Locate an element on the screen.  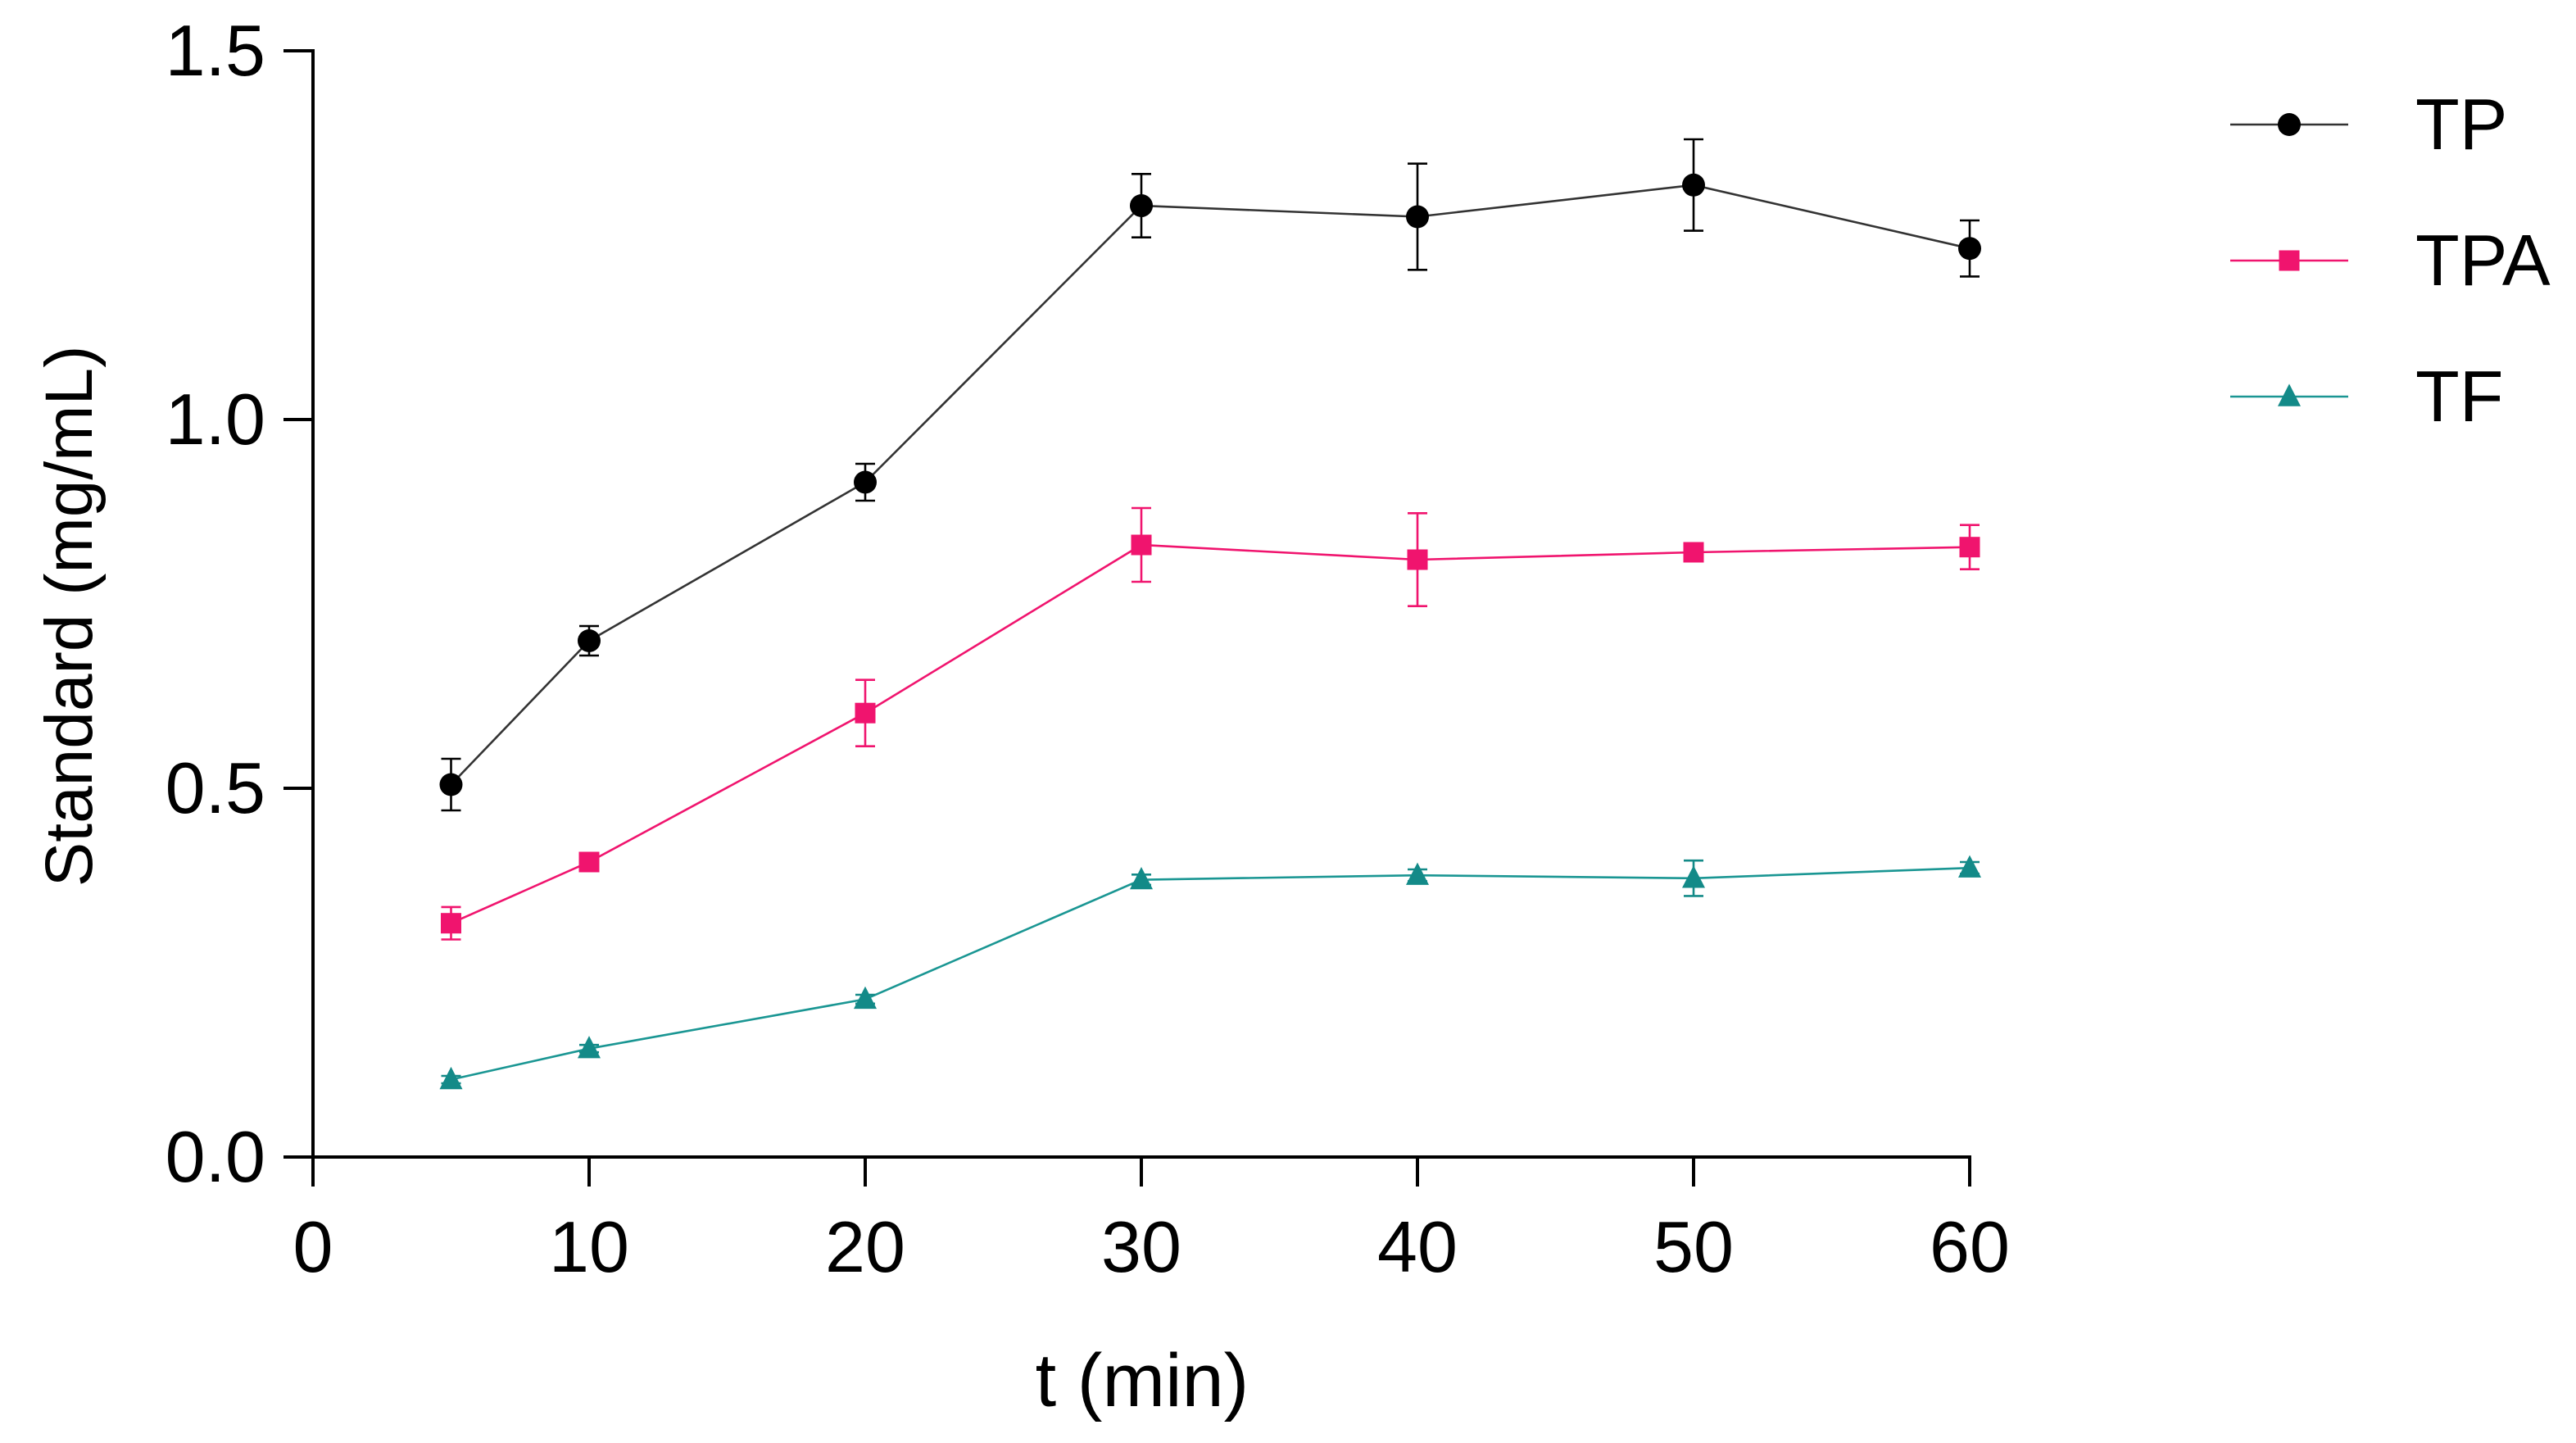
legend-label-tp: TP is located at coordinates (2461, 124).